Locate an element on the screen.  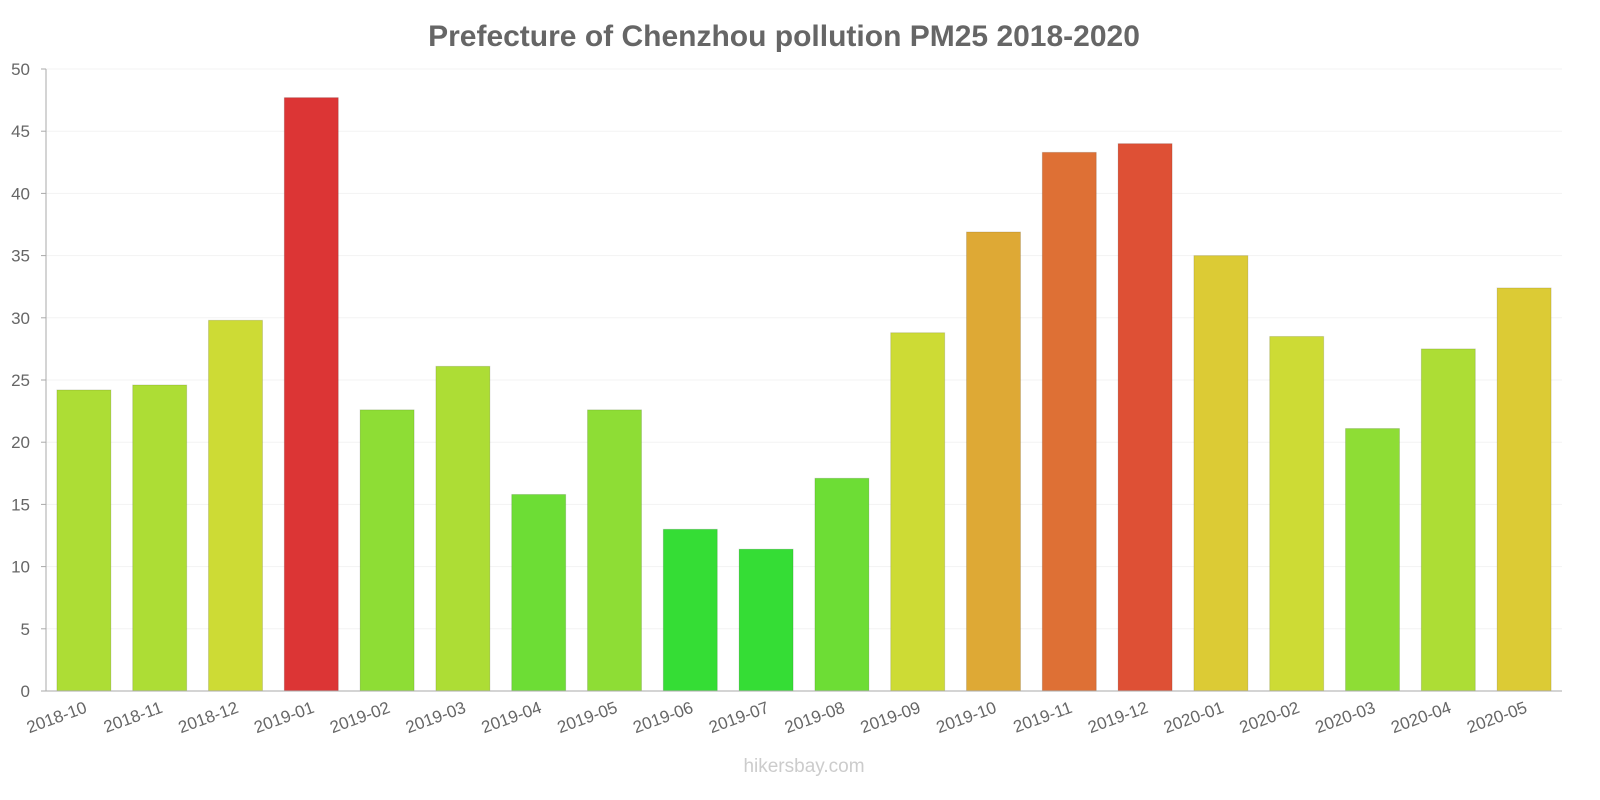
x-tick-label: 2020-02 is located at coordinates (1269, 717).